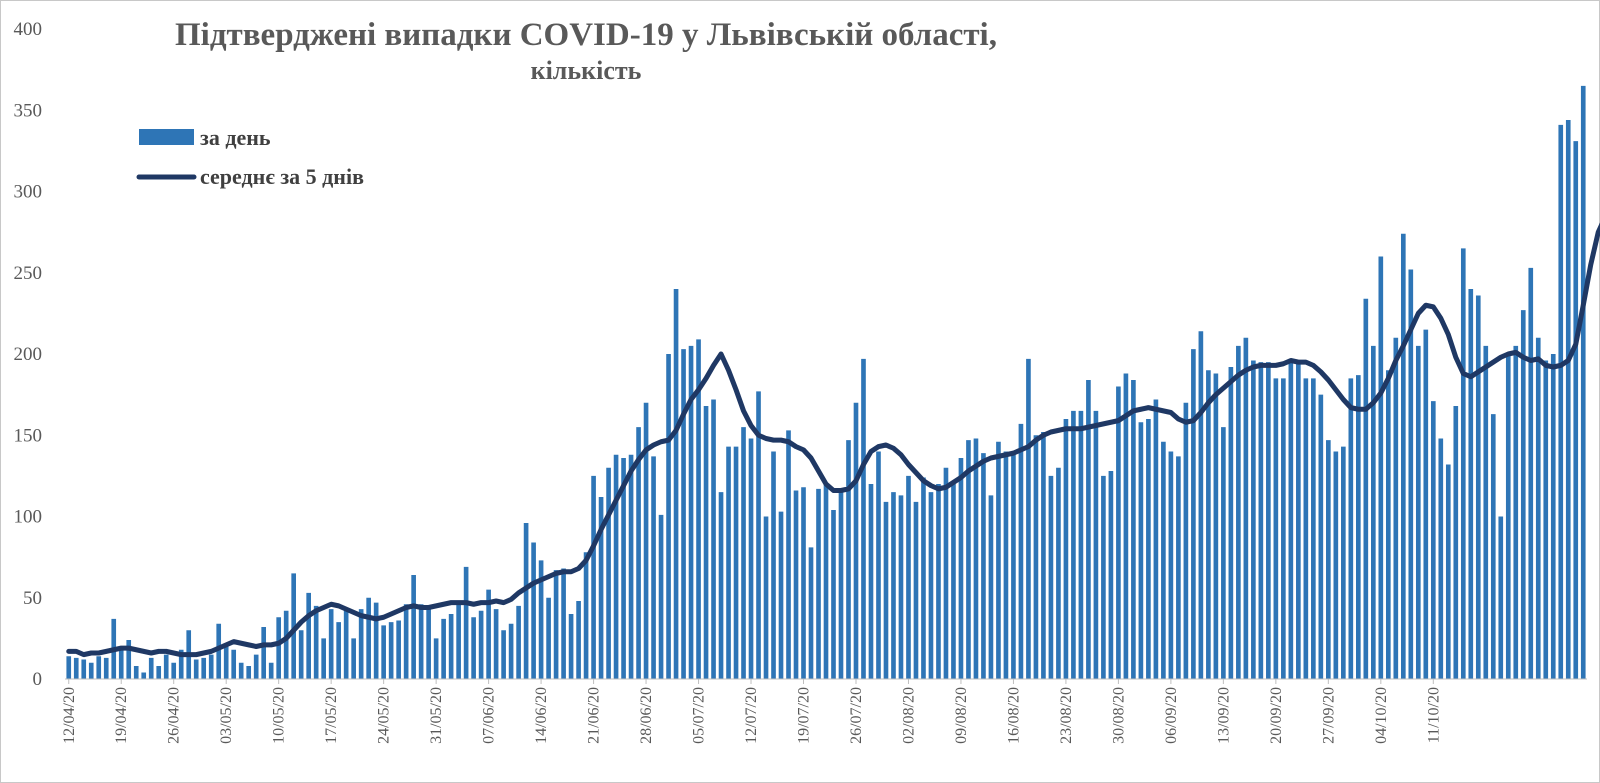 This screenshot has width=1600, height=783. What do you see at coordinates (751, 715) in the screenshot?
I see `x-tick-label: 12/07/20` at bounding box center [751, 715].